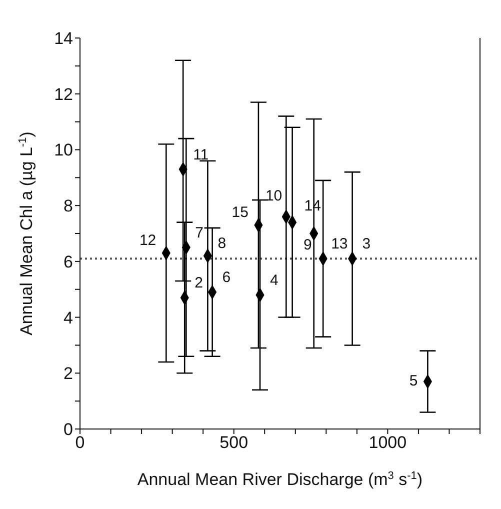 Image resolution: width=501 pixels, height=509 pixels. I want to click on annotation: 9, so click(308, 245).